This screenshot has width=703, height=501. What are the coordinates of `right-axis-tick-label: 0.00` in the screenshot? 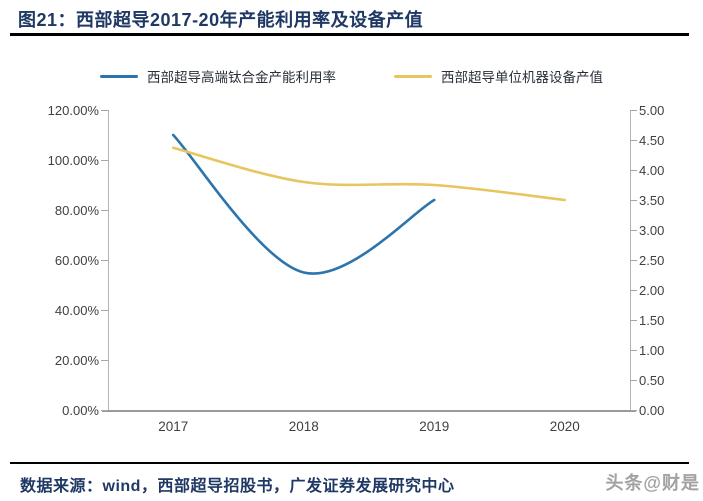 It's located at (652, 410).